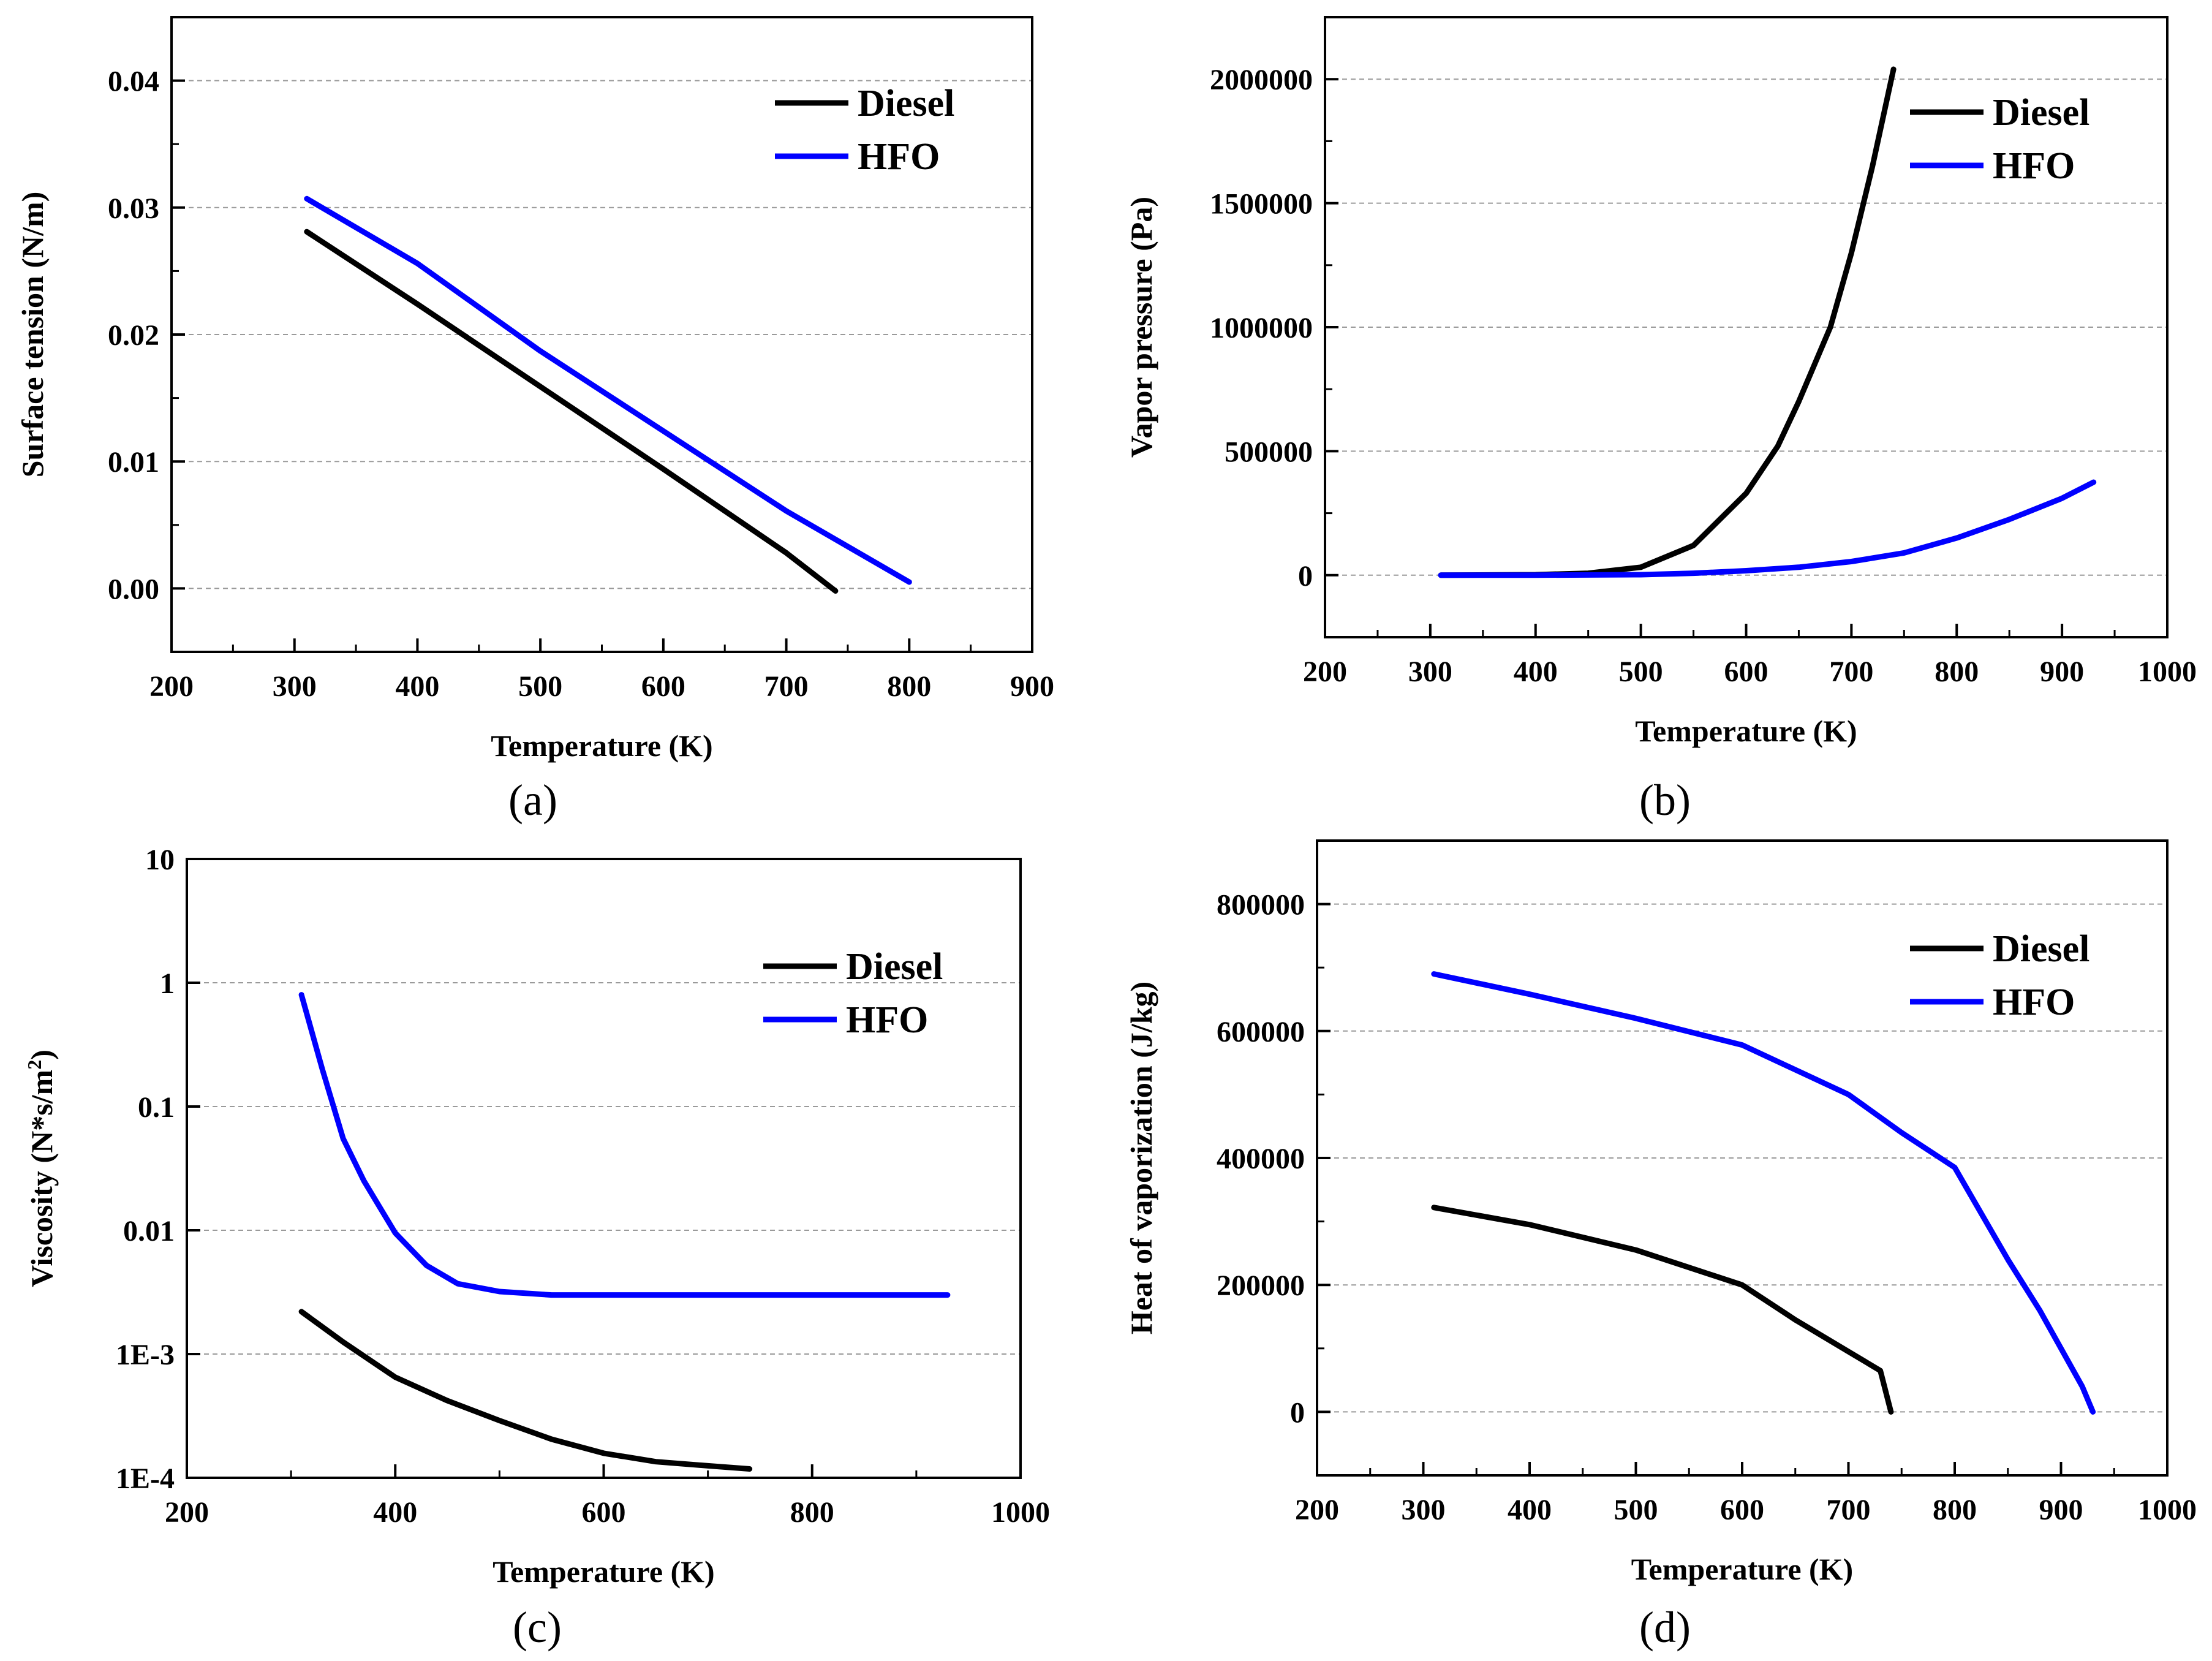  I want to click on y-tick-label: 1, so click(167, 983).